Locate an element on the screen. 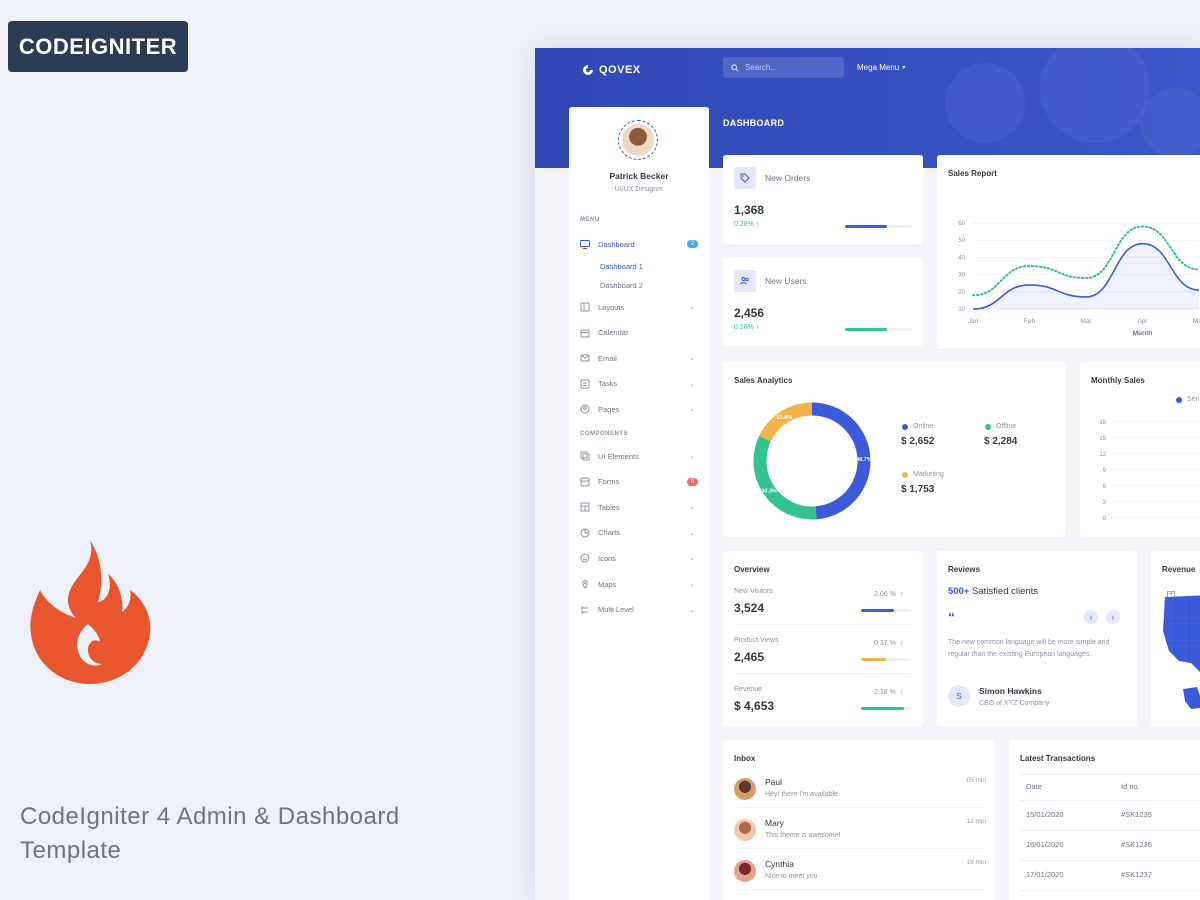 Image resolution: width=1200 pixels, height=900 pixels. sidebar-item-calendar: Calendar is located at coordinates (639, 333).